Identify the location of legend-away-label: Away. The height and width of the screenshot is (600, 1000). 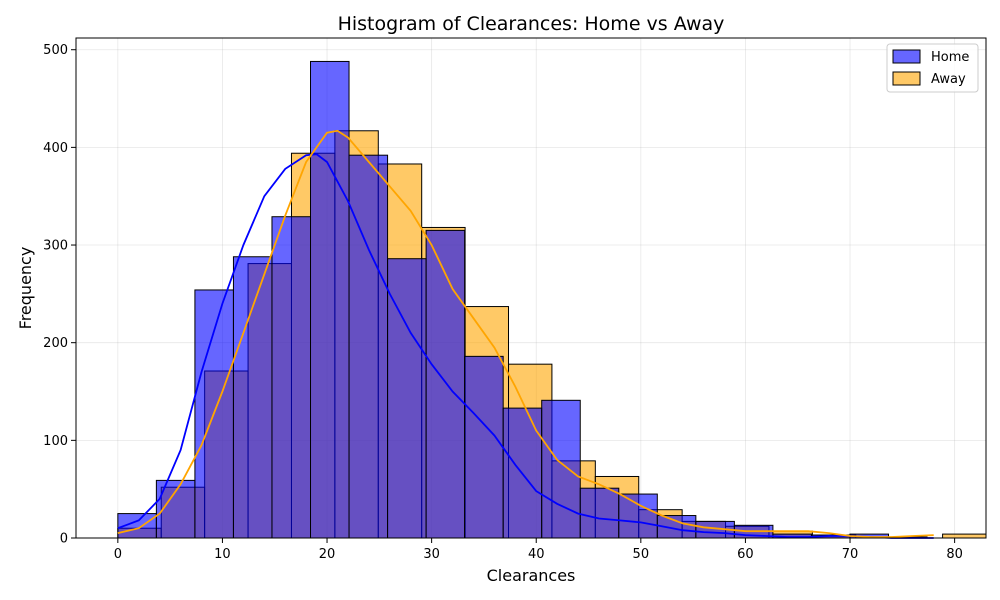
(948, 79).